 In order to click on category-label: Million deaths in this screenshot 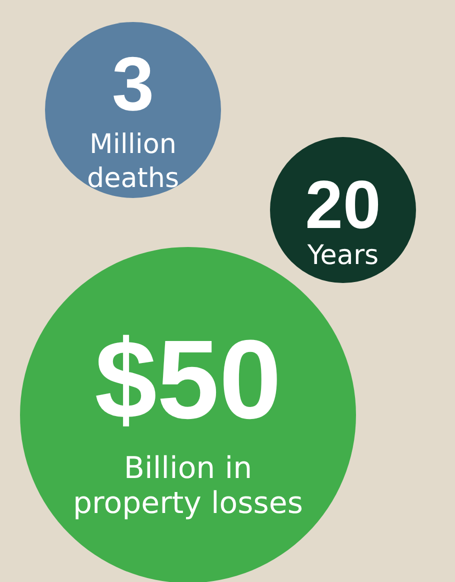, I will do `click(133, 161)`.